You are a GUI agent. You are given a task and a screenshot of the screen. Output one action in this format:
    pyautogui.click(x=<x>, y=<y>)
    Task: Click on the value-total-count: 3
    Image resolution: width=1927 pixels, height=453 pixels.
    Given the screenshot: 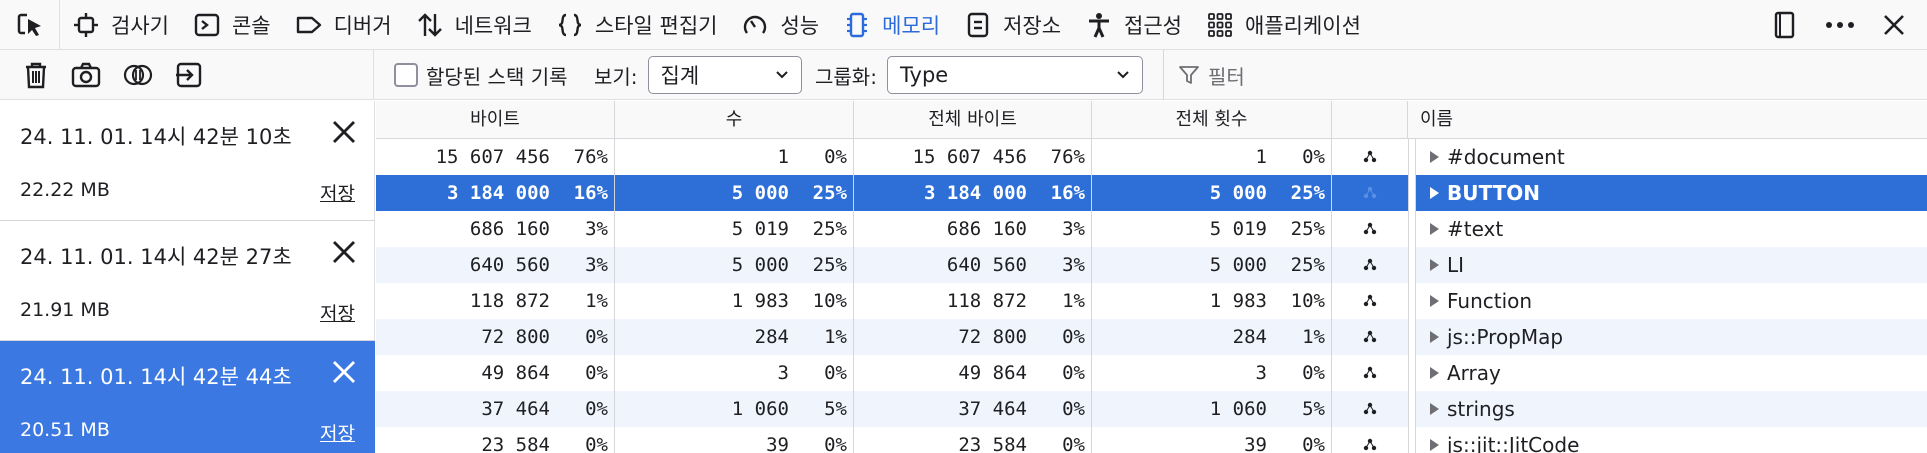 What is the action you would take?
    pyautogui.click(x=1261, y=373)
    